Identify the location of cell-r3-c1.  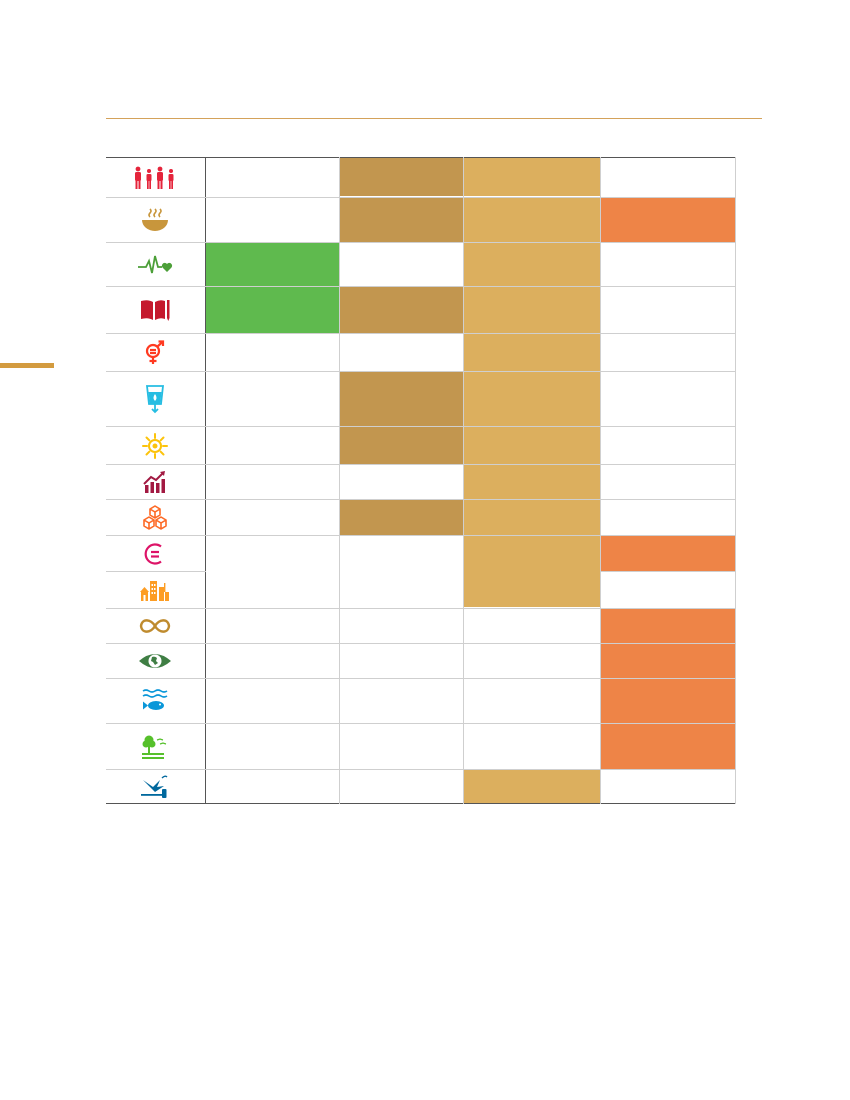
(272, 264).